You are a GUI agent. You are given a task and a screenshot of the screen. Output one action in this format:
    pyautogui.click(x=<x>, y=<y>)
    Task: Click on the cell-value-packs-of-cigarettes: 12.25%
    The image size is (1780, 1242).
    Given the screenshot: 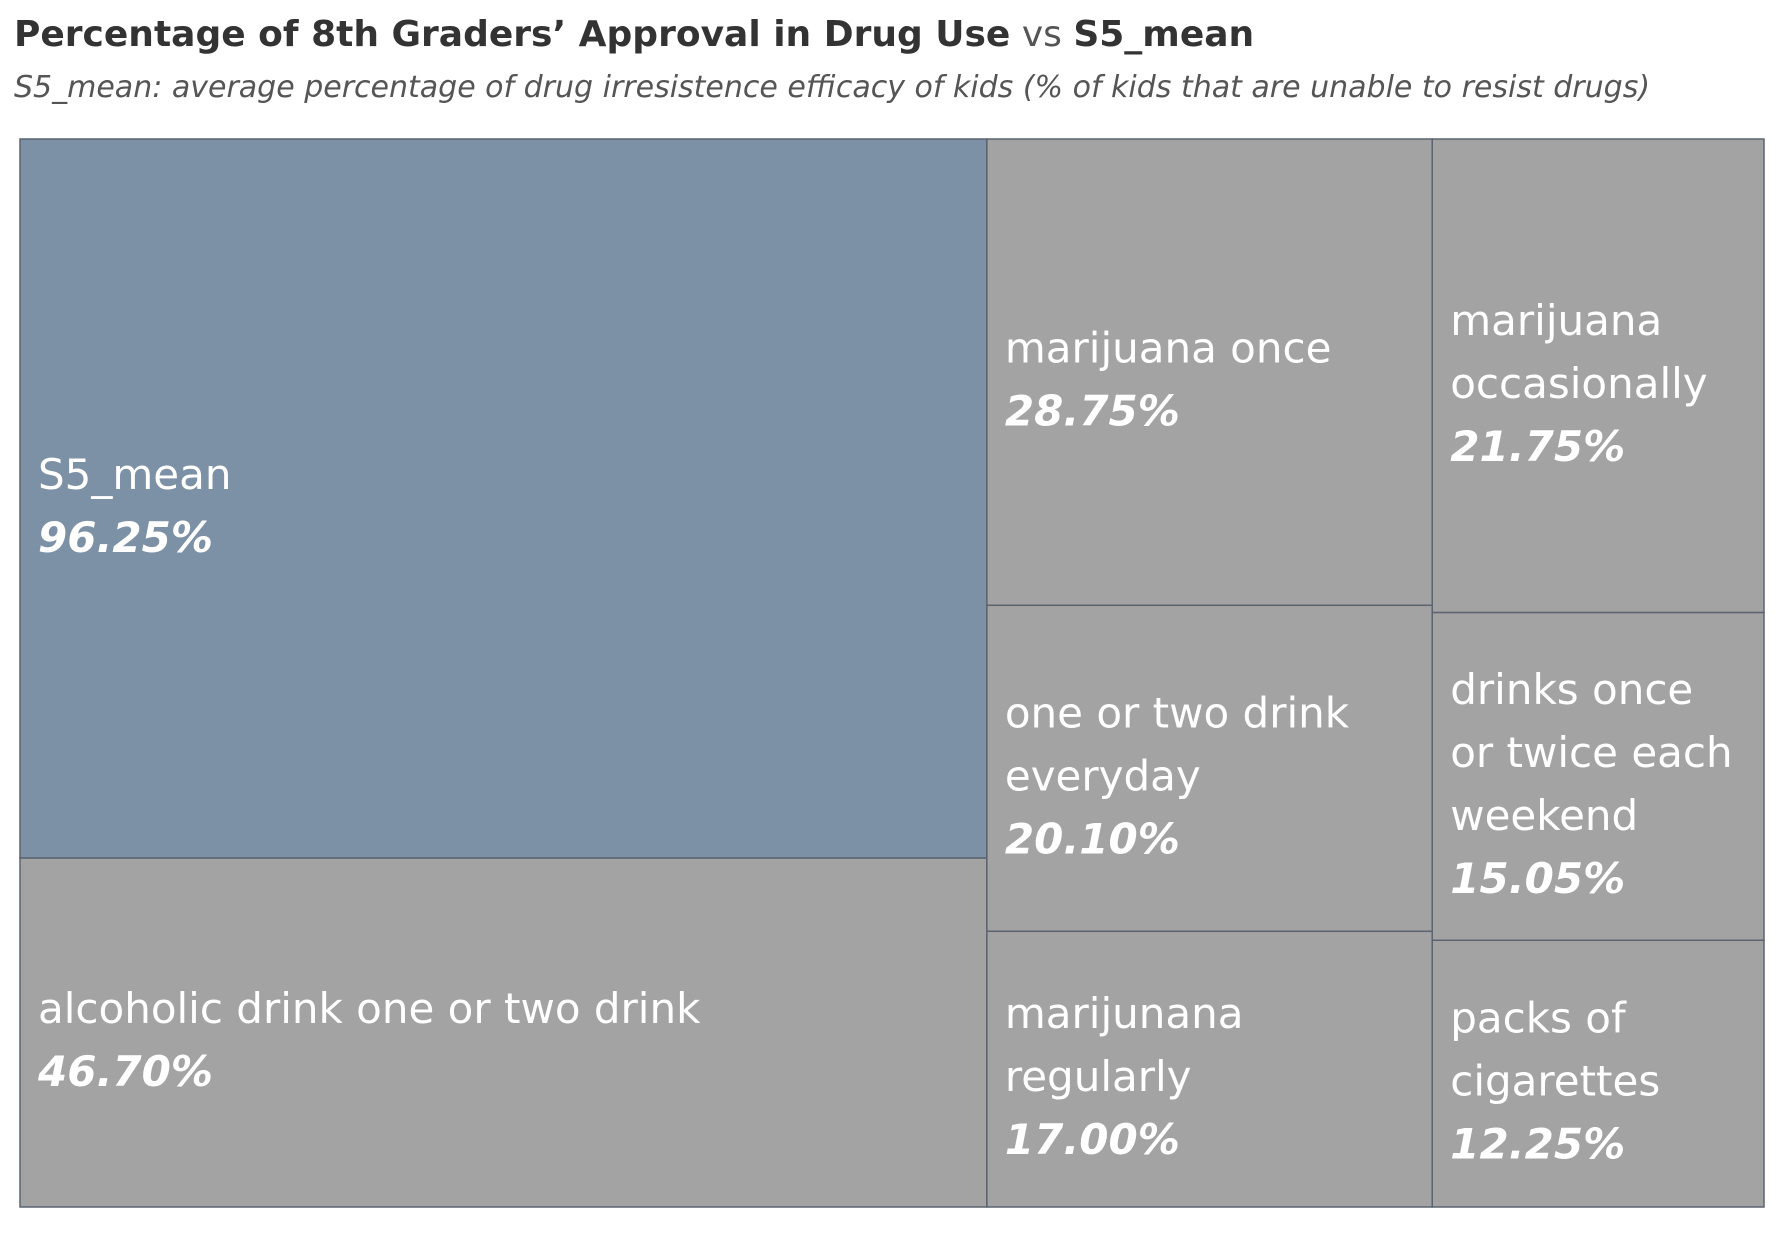 What is the action you would take?
    pyautogui.click(x=1537, y=1144)
    